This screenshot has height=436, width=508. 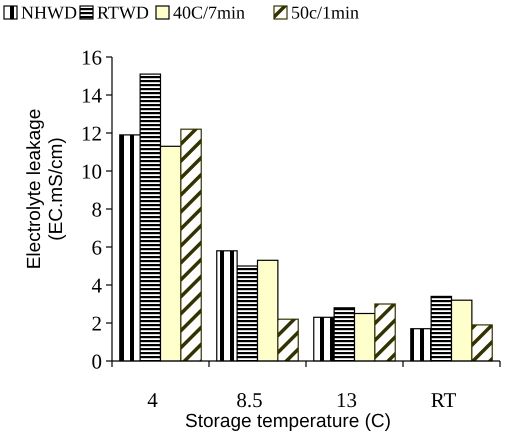 I want to click on x-tick-label: 8.5, so click(x=249, y=400).